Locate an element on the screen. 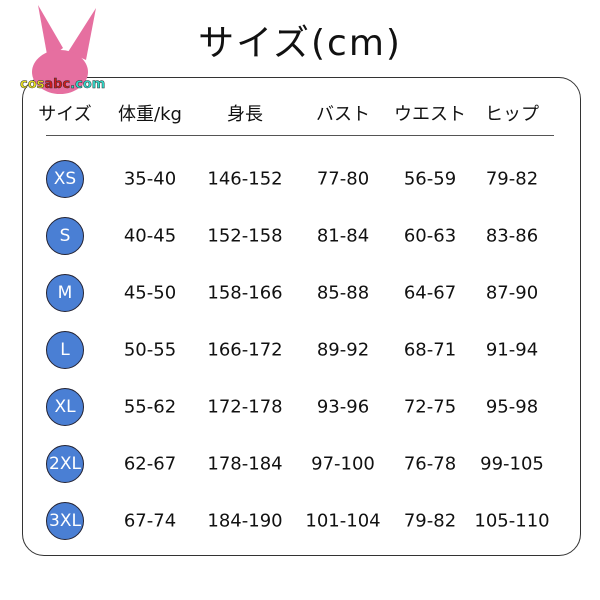  cell-waist: 79-82 is located at coordinates (430, 521).